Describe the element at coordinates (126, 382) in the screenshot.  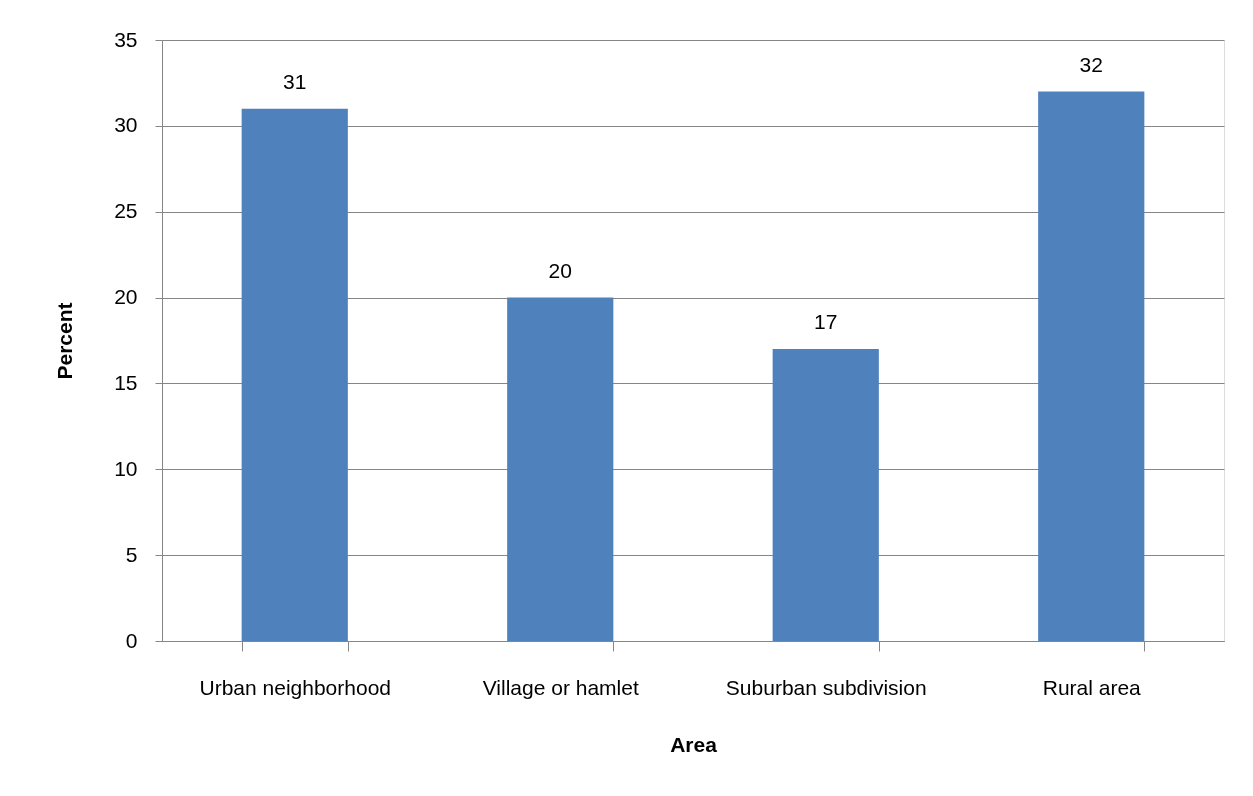
I see `y-tick-label: 15` at that location.